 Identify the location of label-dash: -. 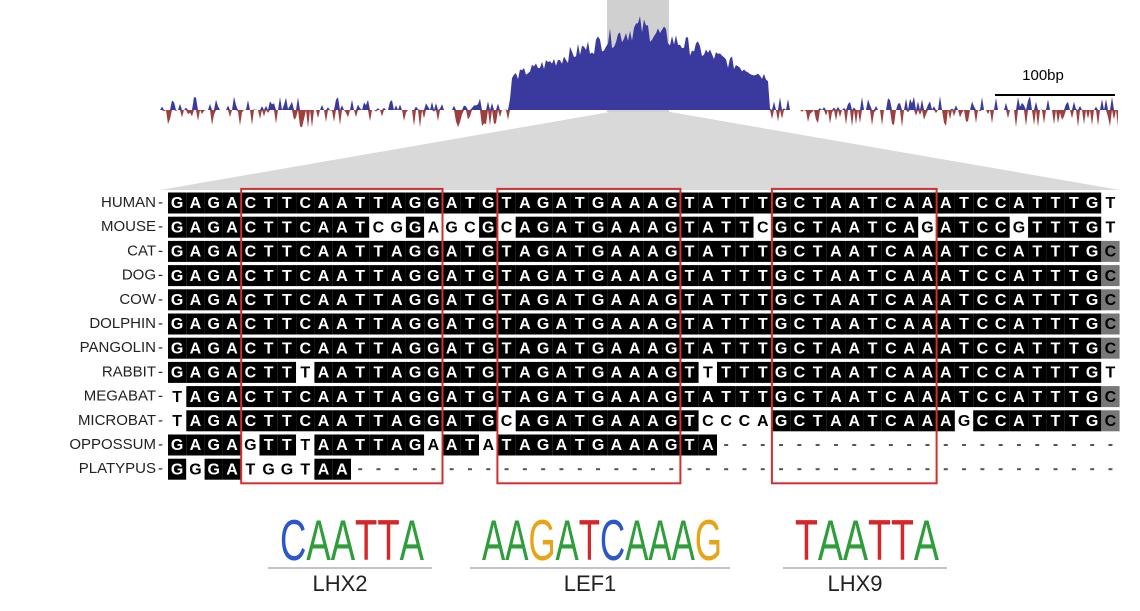
(160, 396).